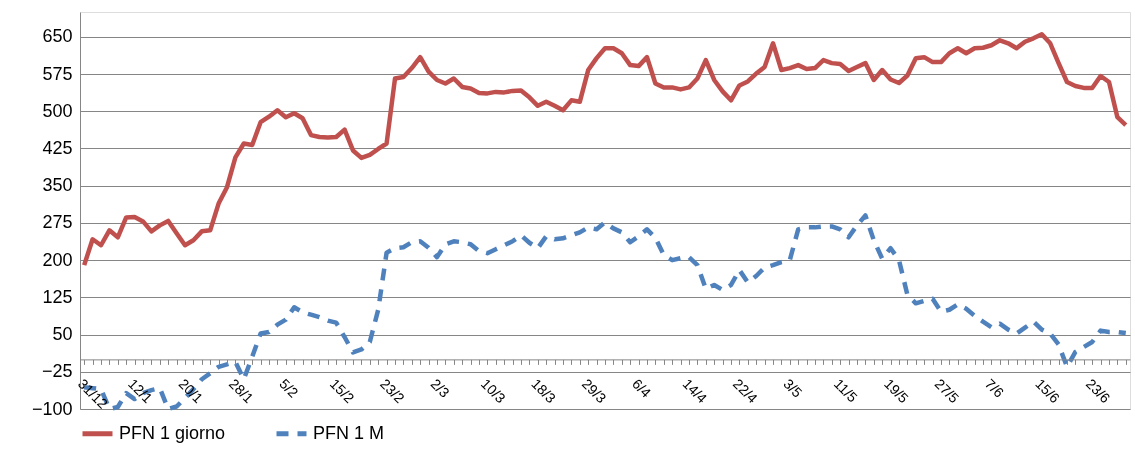 This screenshot has height=472, width=1135. I want to click on x-tick-label: 10/3, so click(493, 391).